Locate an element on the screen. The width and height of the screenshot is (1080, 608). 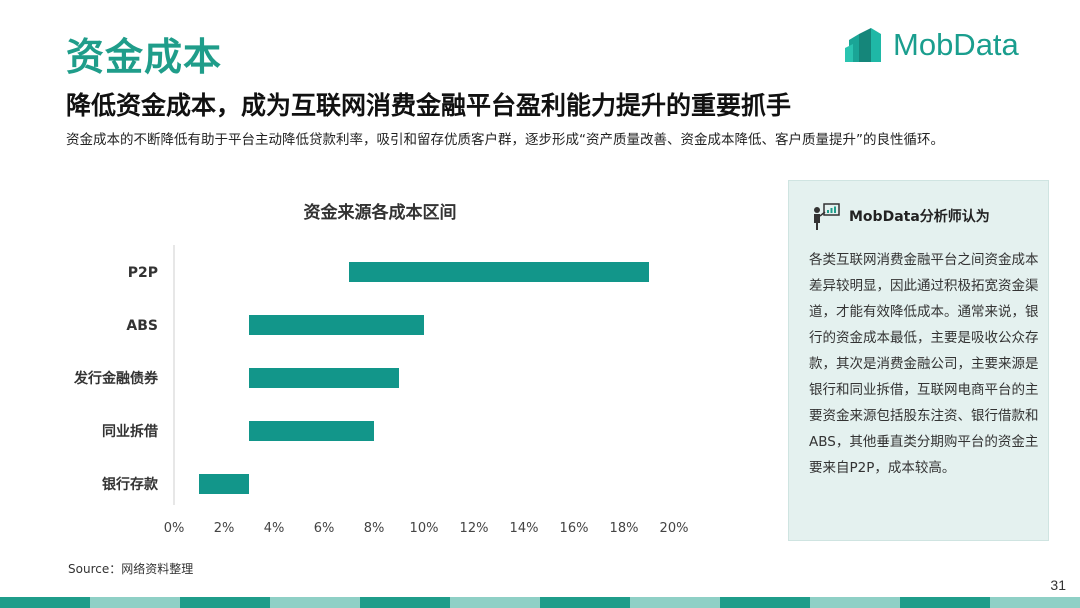
mobdata-logo: MobData is located at coordinates (932, 45).